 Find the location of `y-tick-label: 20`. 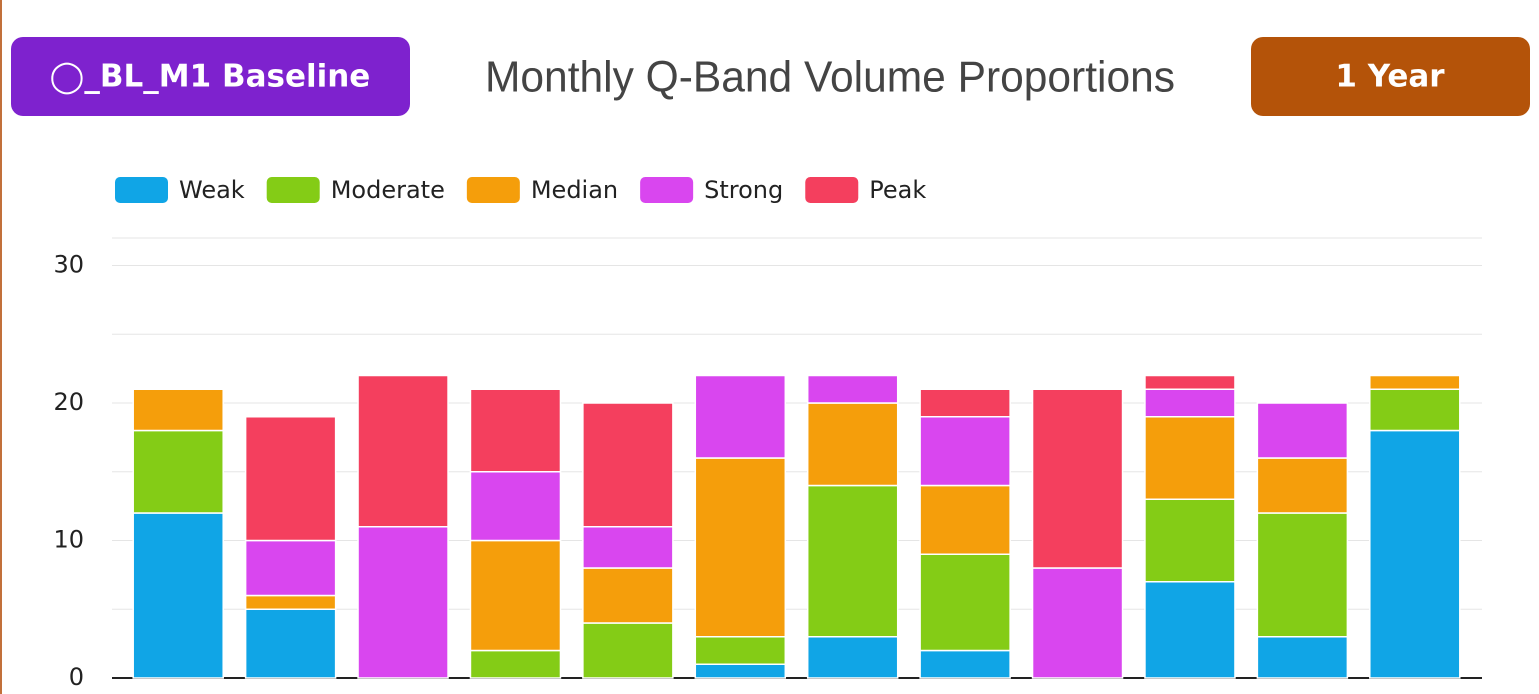

y-tick-label: 20 is located at coordinates (68, 402).